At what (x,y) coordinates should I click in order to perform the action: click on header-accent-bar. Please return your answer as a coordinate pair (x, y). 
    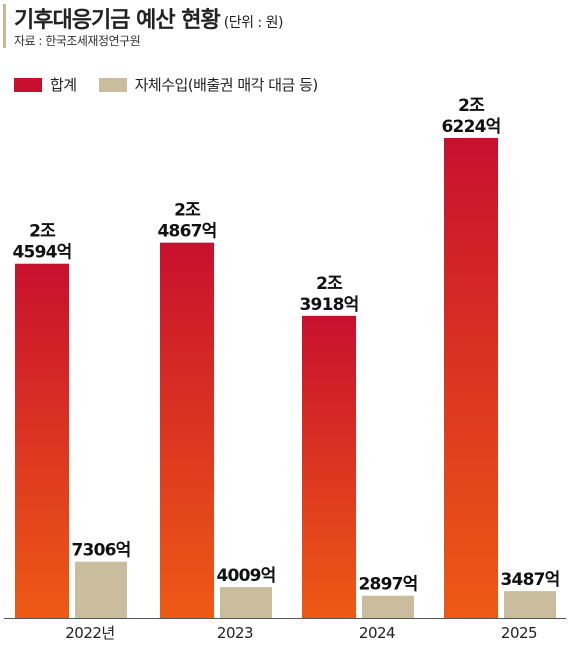
    Looking at the image, I should click on (4, 26).